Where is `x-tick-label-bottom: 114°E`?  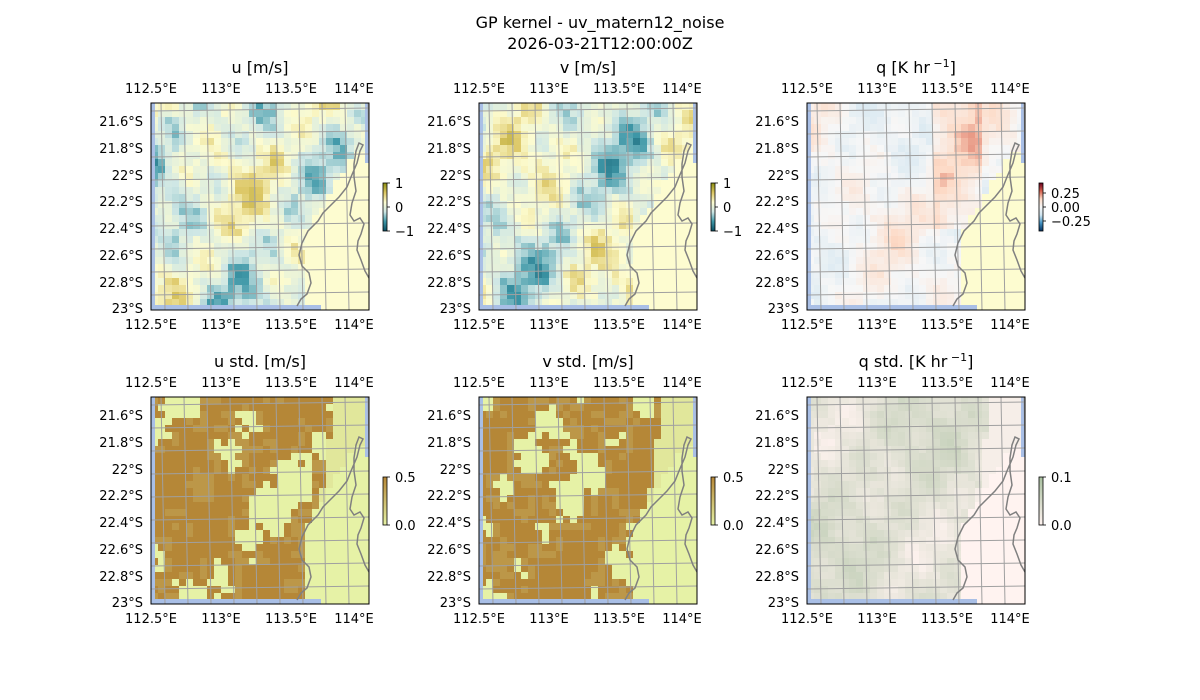
x-tick-label-bottom: 114°E is located at coordinates (354, 619).